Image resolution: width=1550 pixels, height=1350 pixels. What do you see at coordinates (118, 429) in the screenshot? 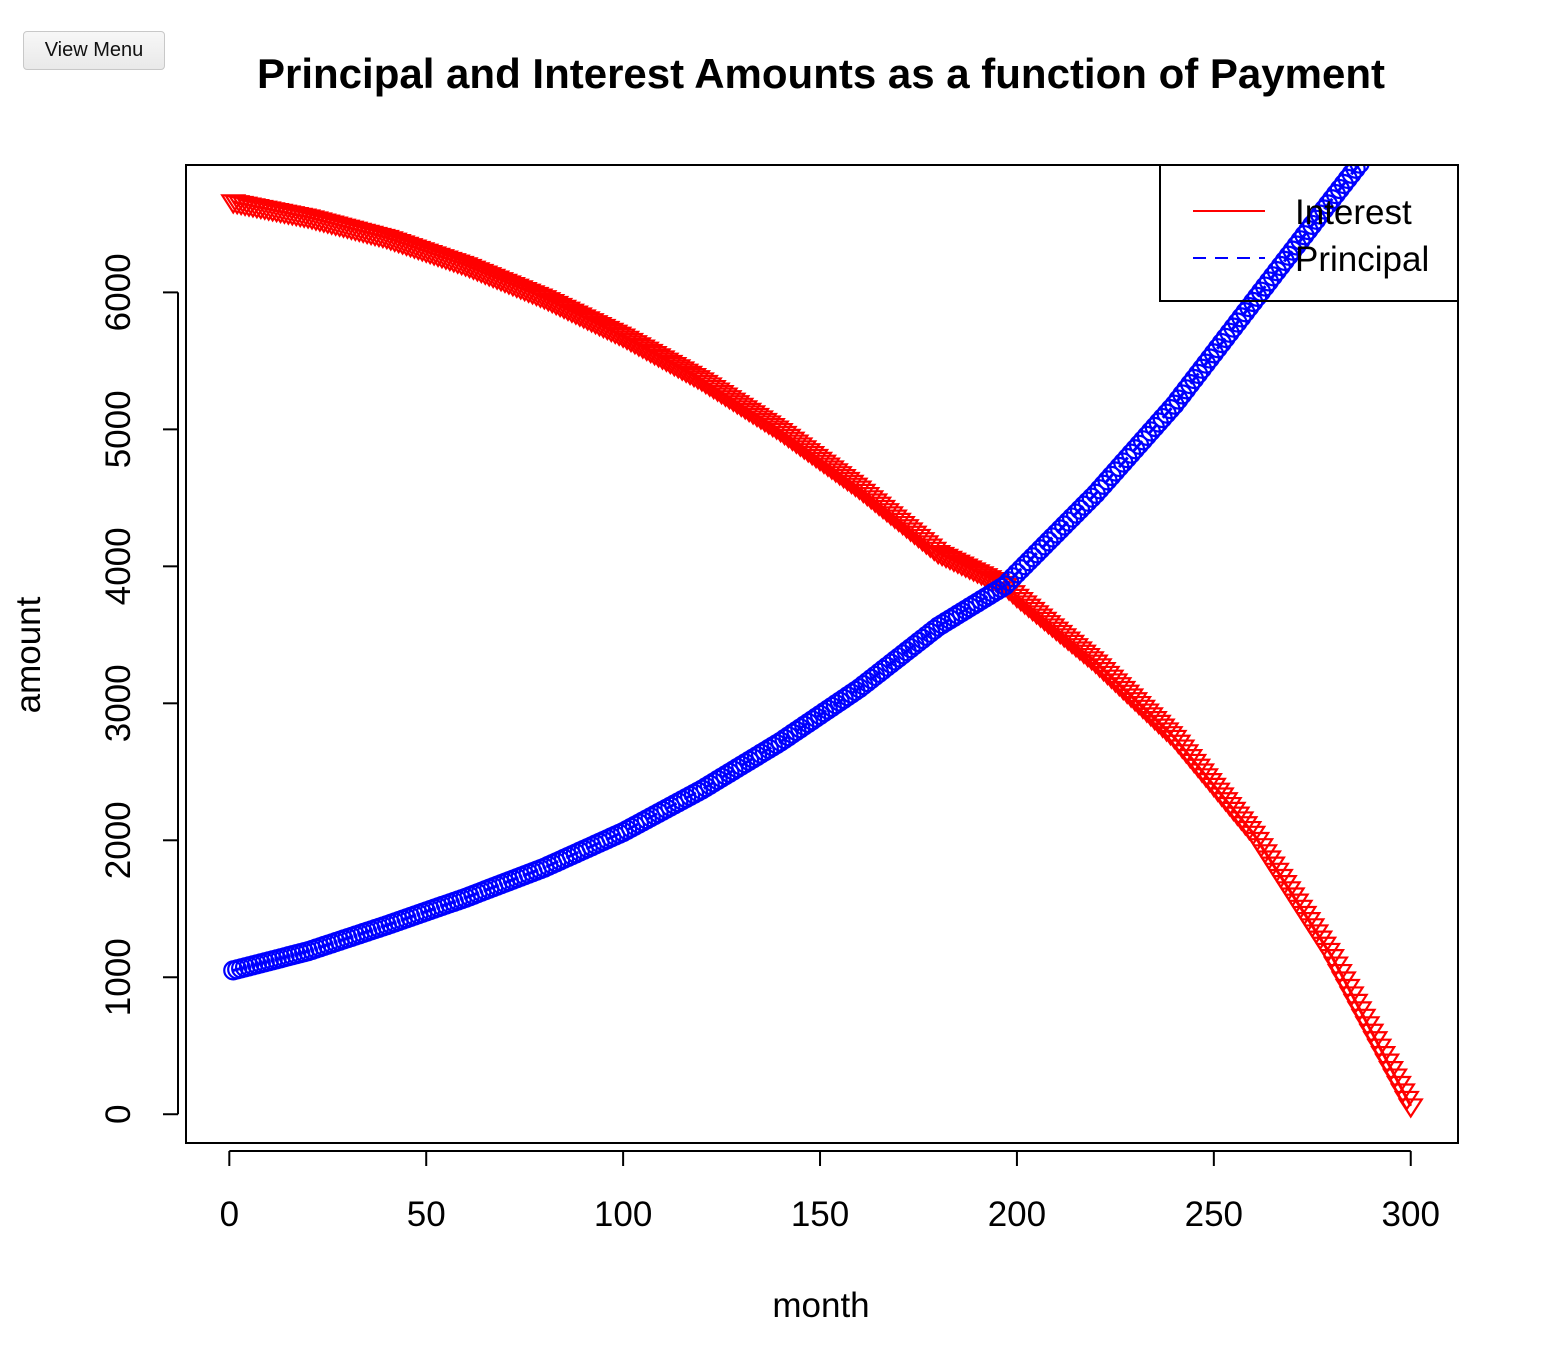
I see `y-tick-label: 5000` at bounding box center [118, 429].